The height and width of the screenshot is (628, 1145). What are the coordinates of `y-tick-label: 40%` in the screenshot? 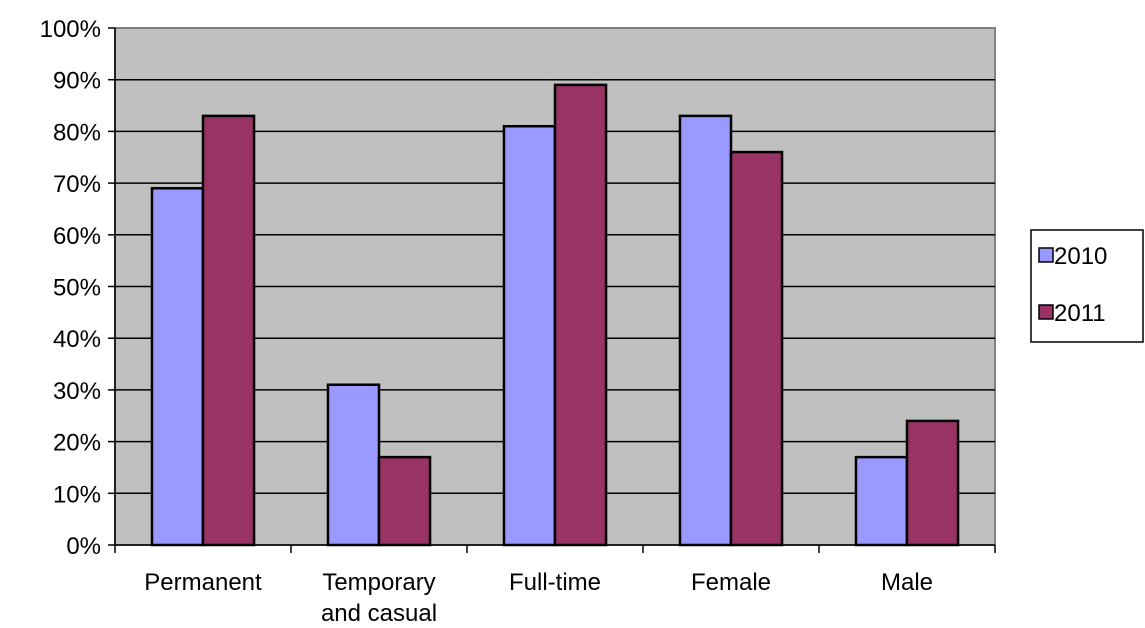 It's located at (77, 339).